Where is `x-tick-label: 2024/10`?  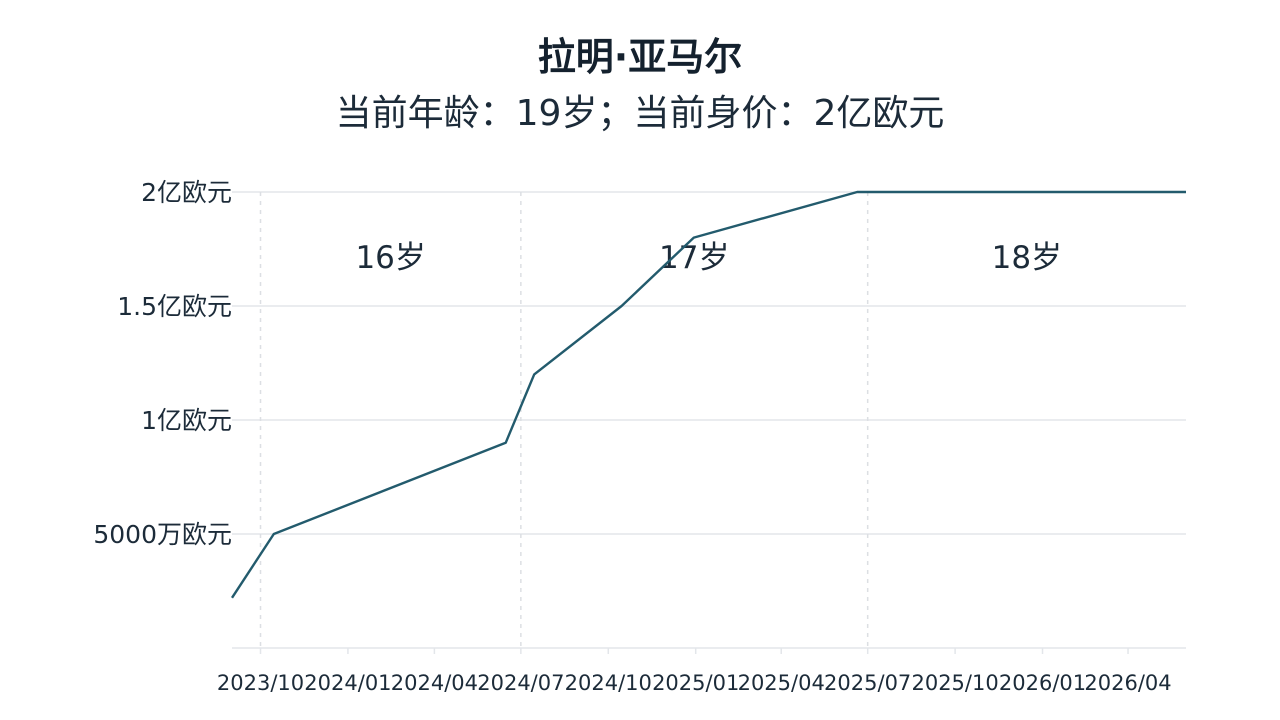
x-tick-label: 2024/10 is located at coordinates (608, 683).